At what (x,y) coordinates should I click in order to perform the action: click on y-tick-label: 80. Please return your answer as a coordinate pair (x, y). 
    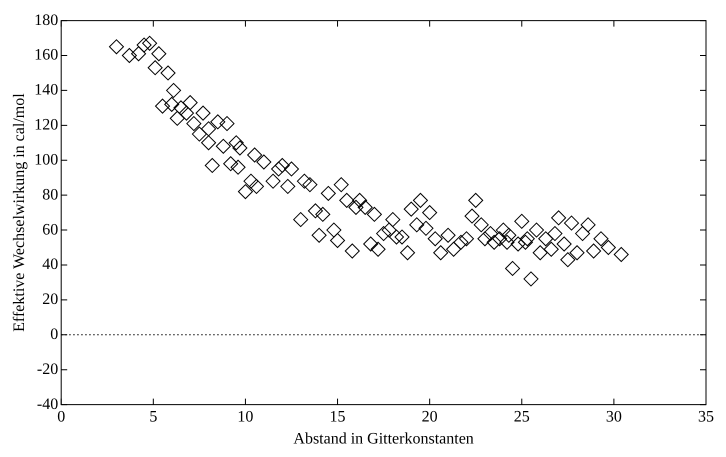
    Looking at the image, I should click on (50, 195).